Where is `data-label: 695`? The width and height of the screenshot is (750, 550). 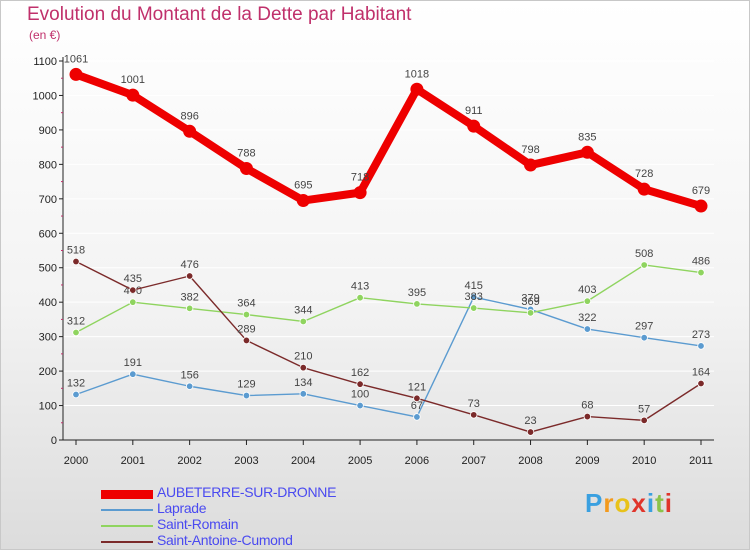
data-label: 695 is located at coordinates (303, 186).